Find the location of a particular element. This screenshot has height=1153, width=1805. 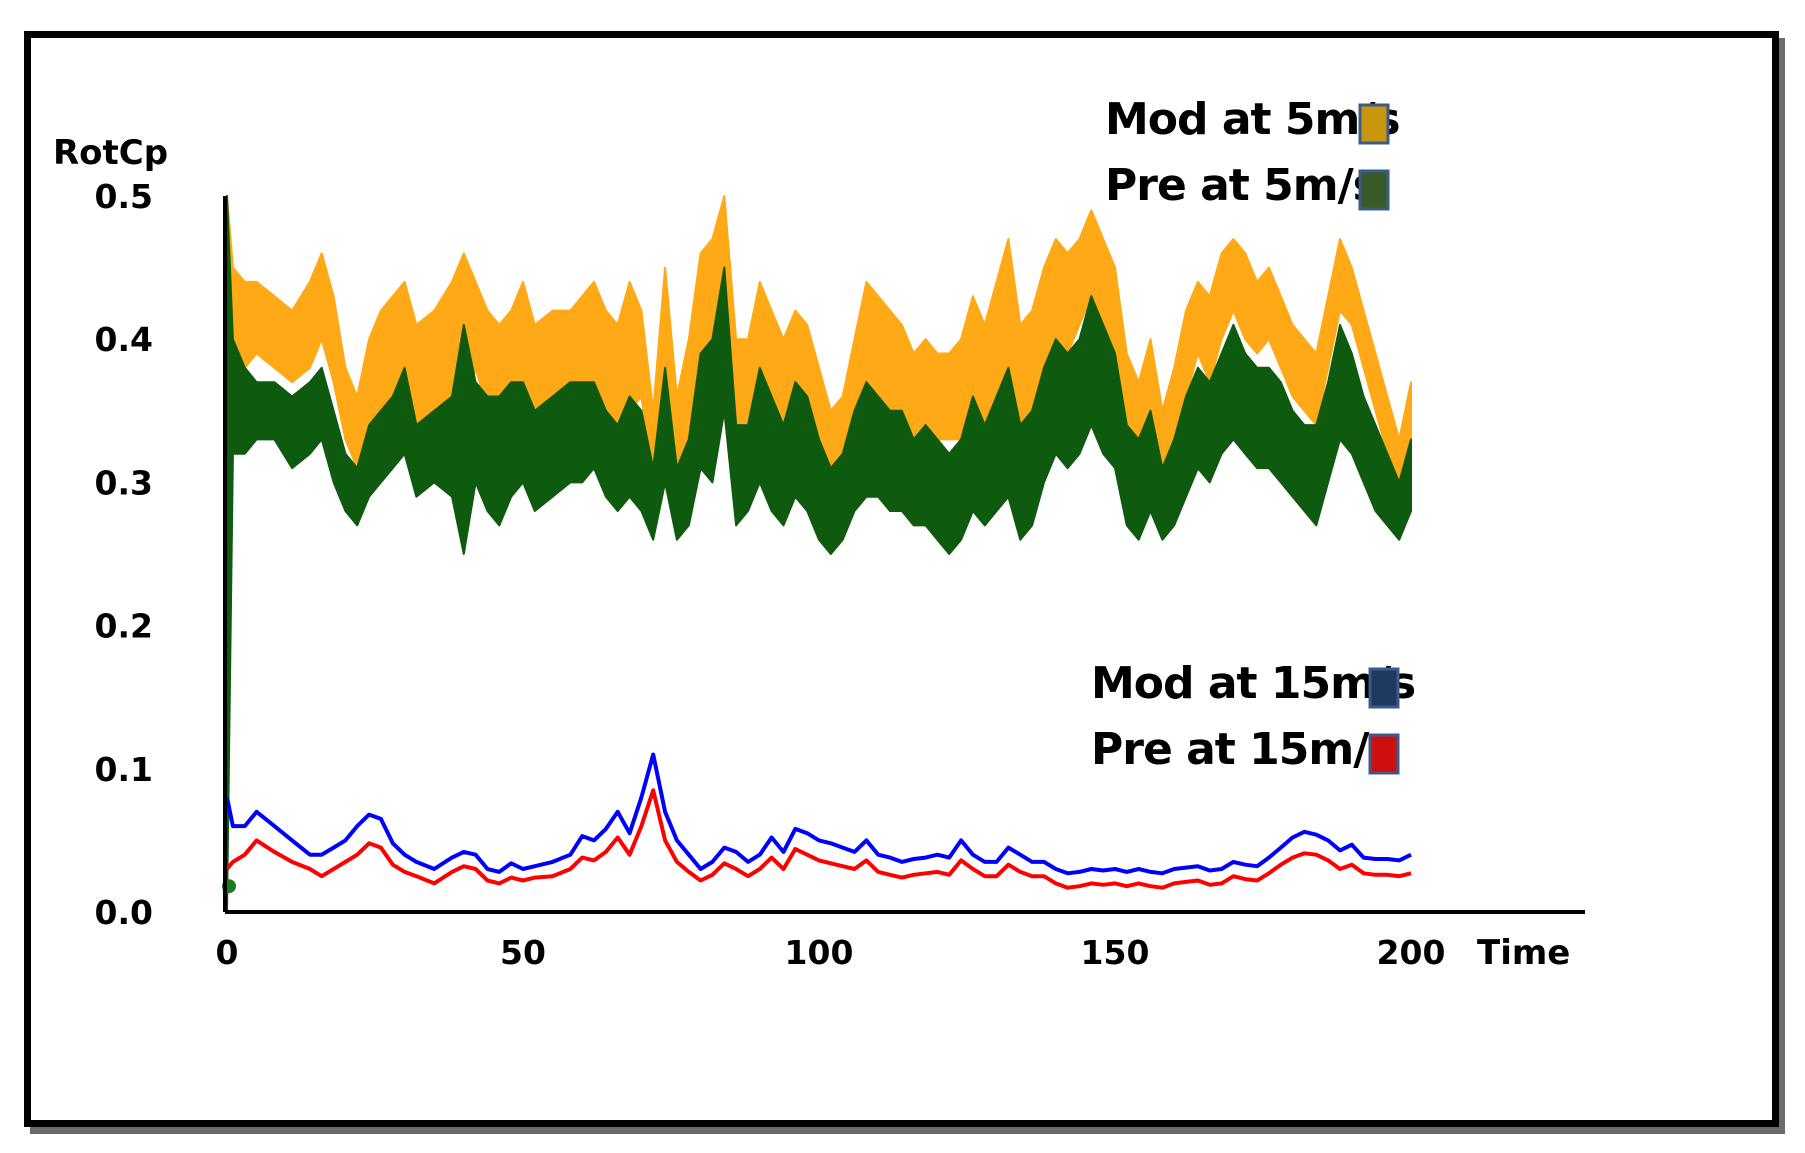

y-tick-label: 0.5 is located at coordinates (124, 196).